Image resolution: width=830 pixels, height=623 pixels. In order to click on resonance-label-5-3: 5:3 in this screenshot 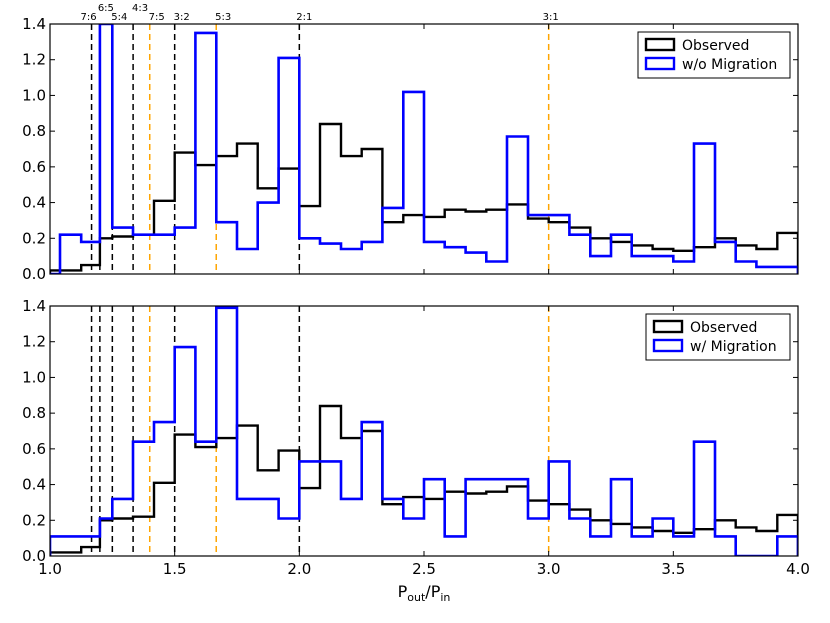, I will do `click(223, 17)`.